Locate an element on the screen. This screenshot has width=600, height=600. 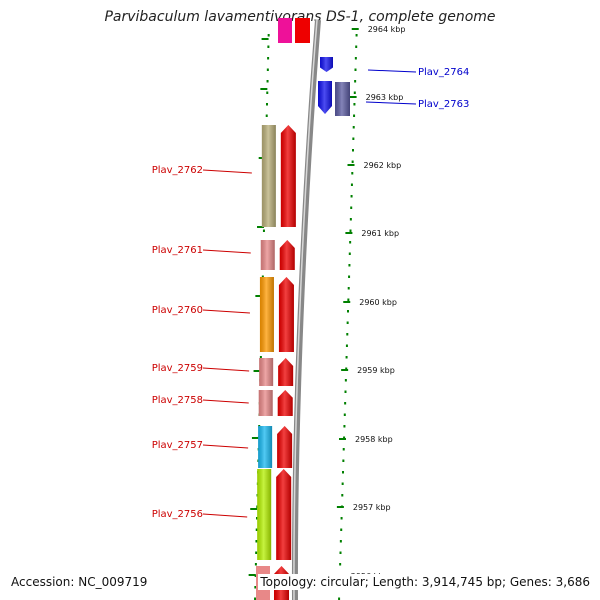
gene-arrow-partial is located at coordinates (302, 30).